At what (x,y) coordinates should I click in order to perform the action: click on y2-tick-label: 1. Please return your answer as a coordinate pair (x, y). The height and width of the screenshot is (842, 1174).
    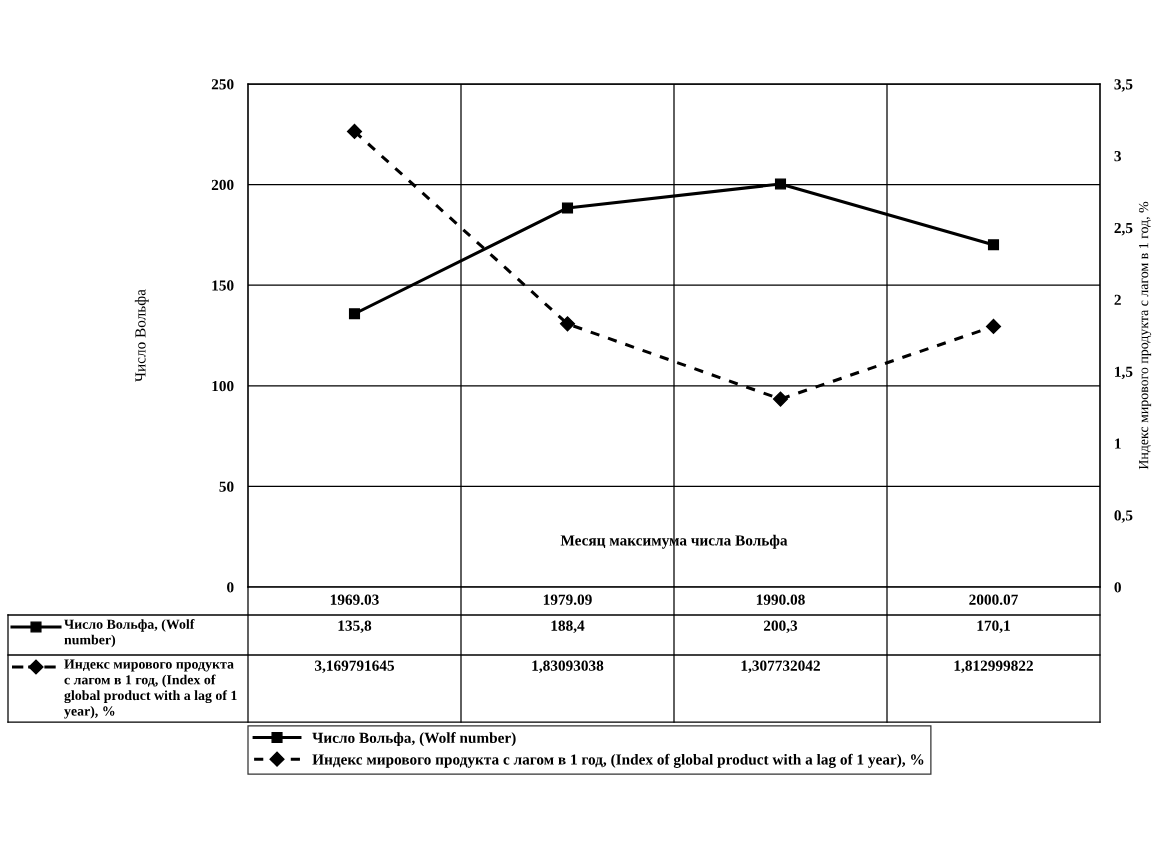
    Looking at the image, I should click on (1118, 443).